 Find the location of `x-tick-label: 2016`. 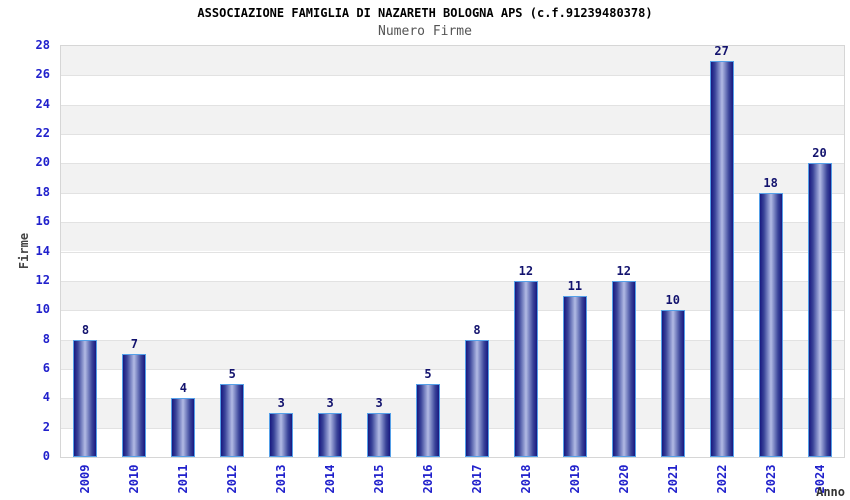

x-tick-label: 2016 is located at coordinates (428, 479).